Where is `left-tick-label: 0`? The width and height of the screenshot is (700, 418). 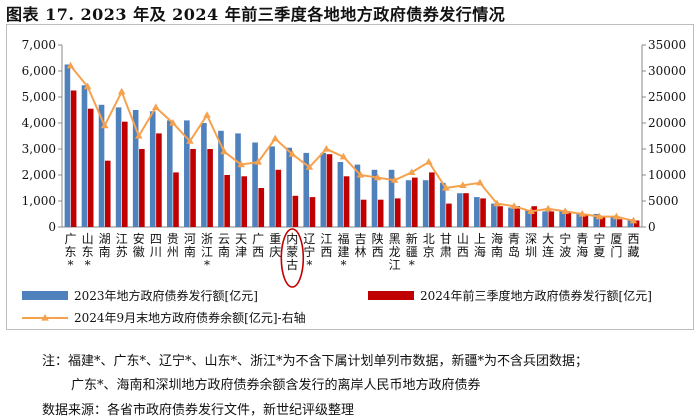 left-tick-label: 0 is located at coordinates (52, 227).